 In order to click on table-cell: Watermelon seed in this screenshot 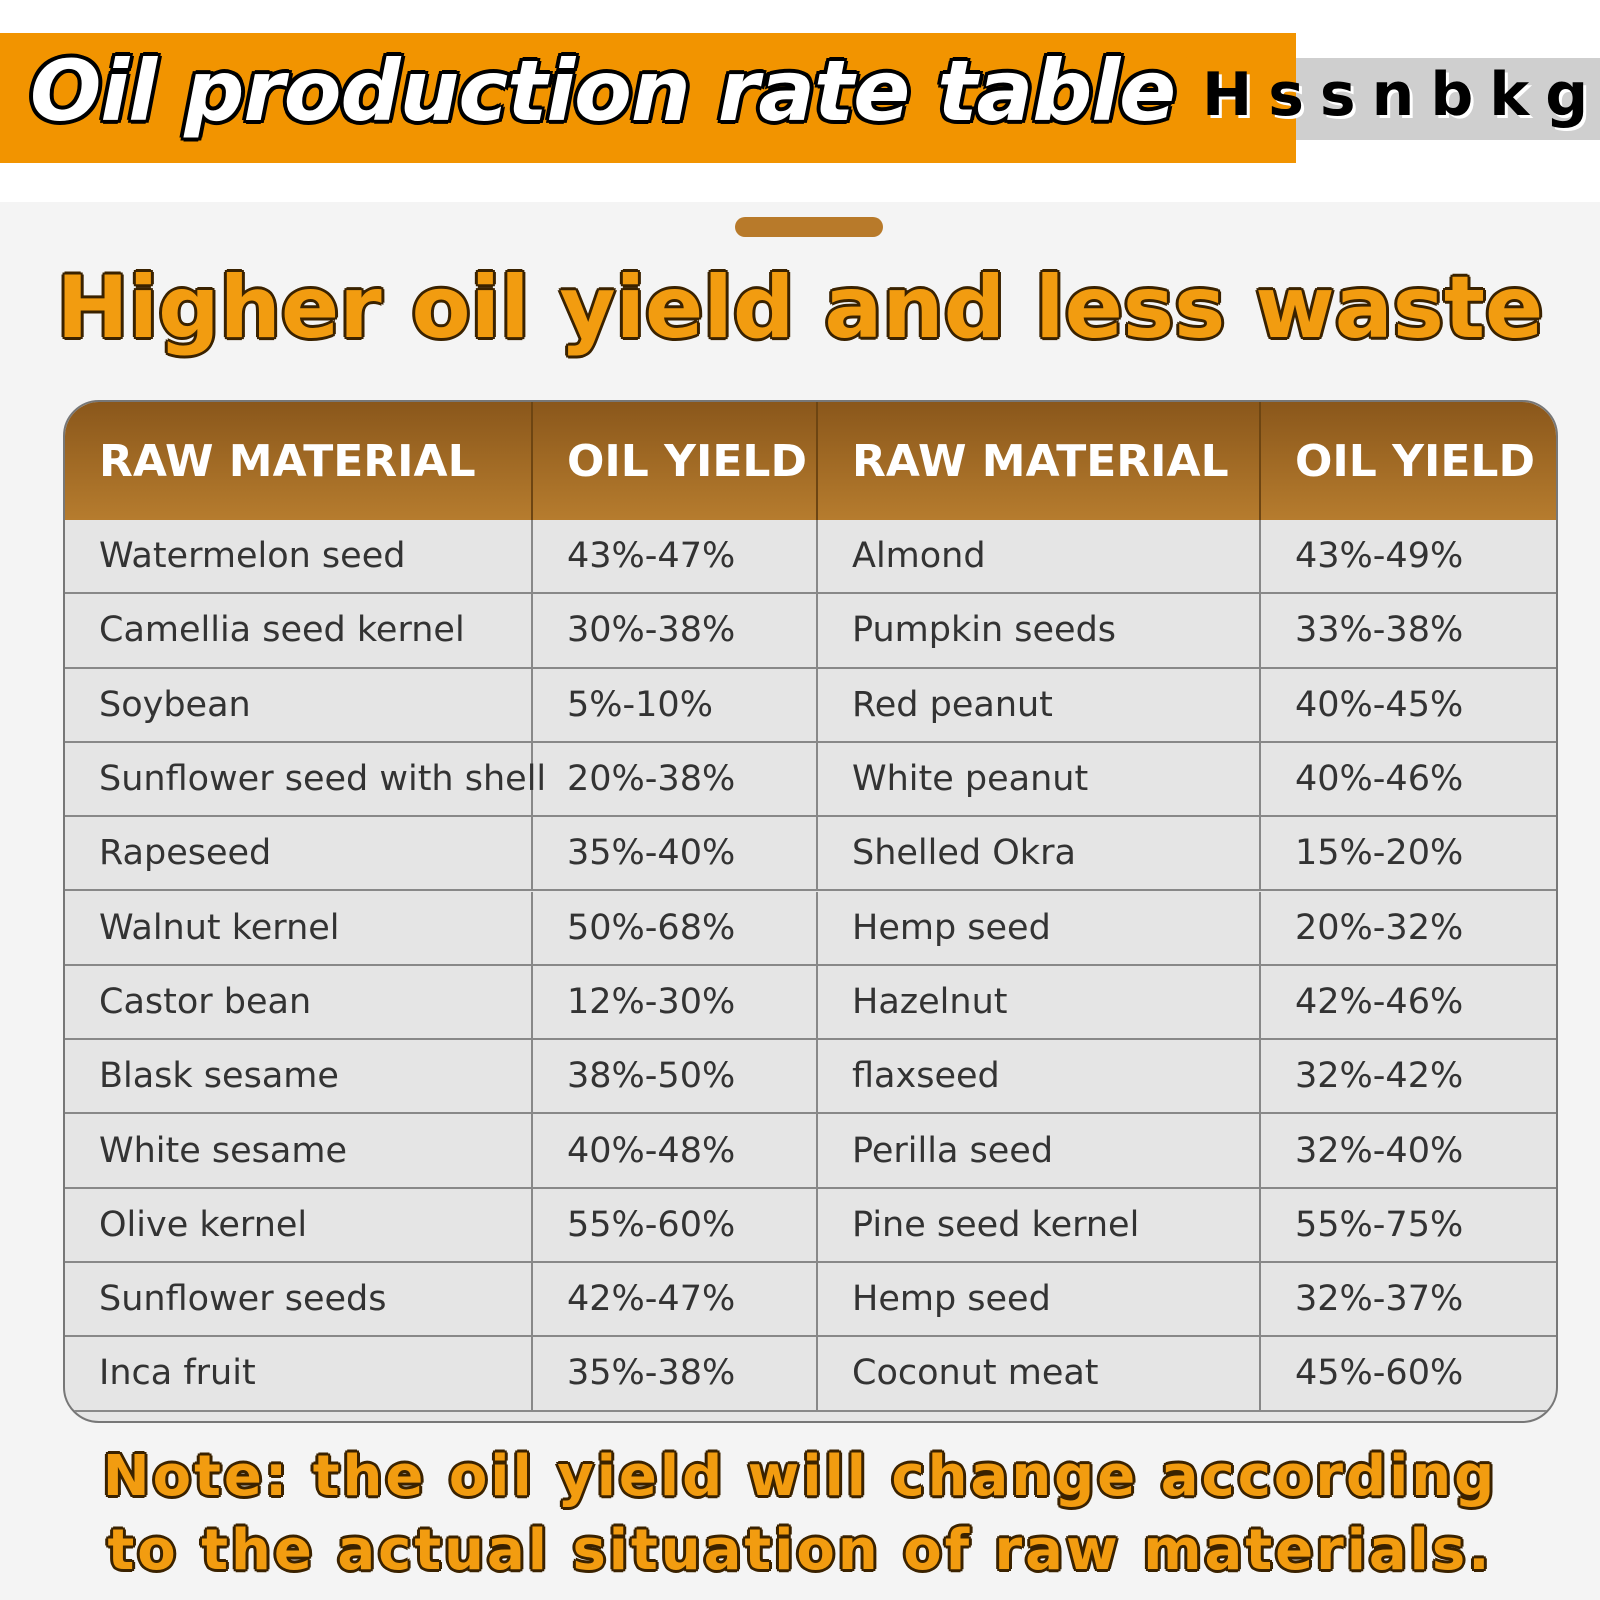, I will do `click(299, 557)`.